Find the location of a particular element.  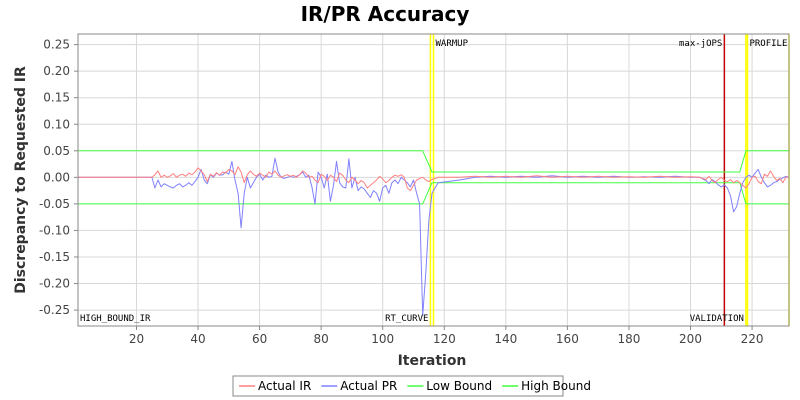

marker-label: VALIDATION is located at coordinates (717, 319).